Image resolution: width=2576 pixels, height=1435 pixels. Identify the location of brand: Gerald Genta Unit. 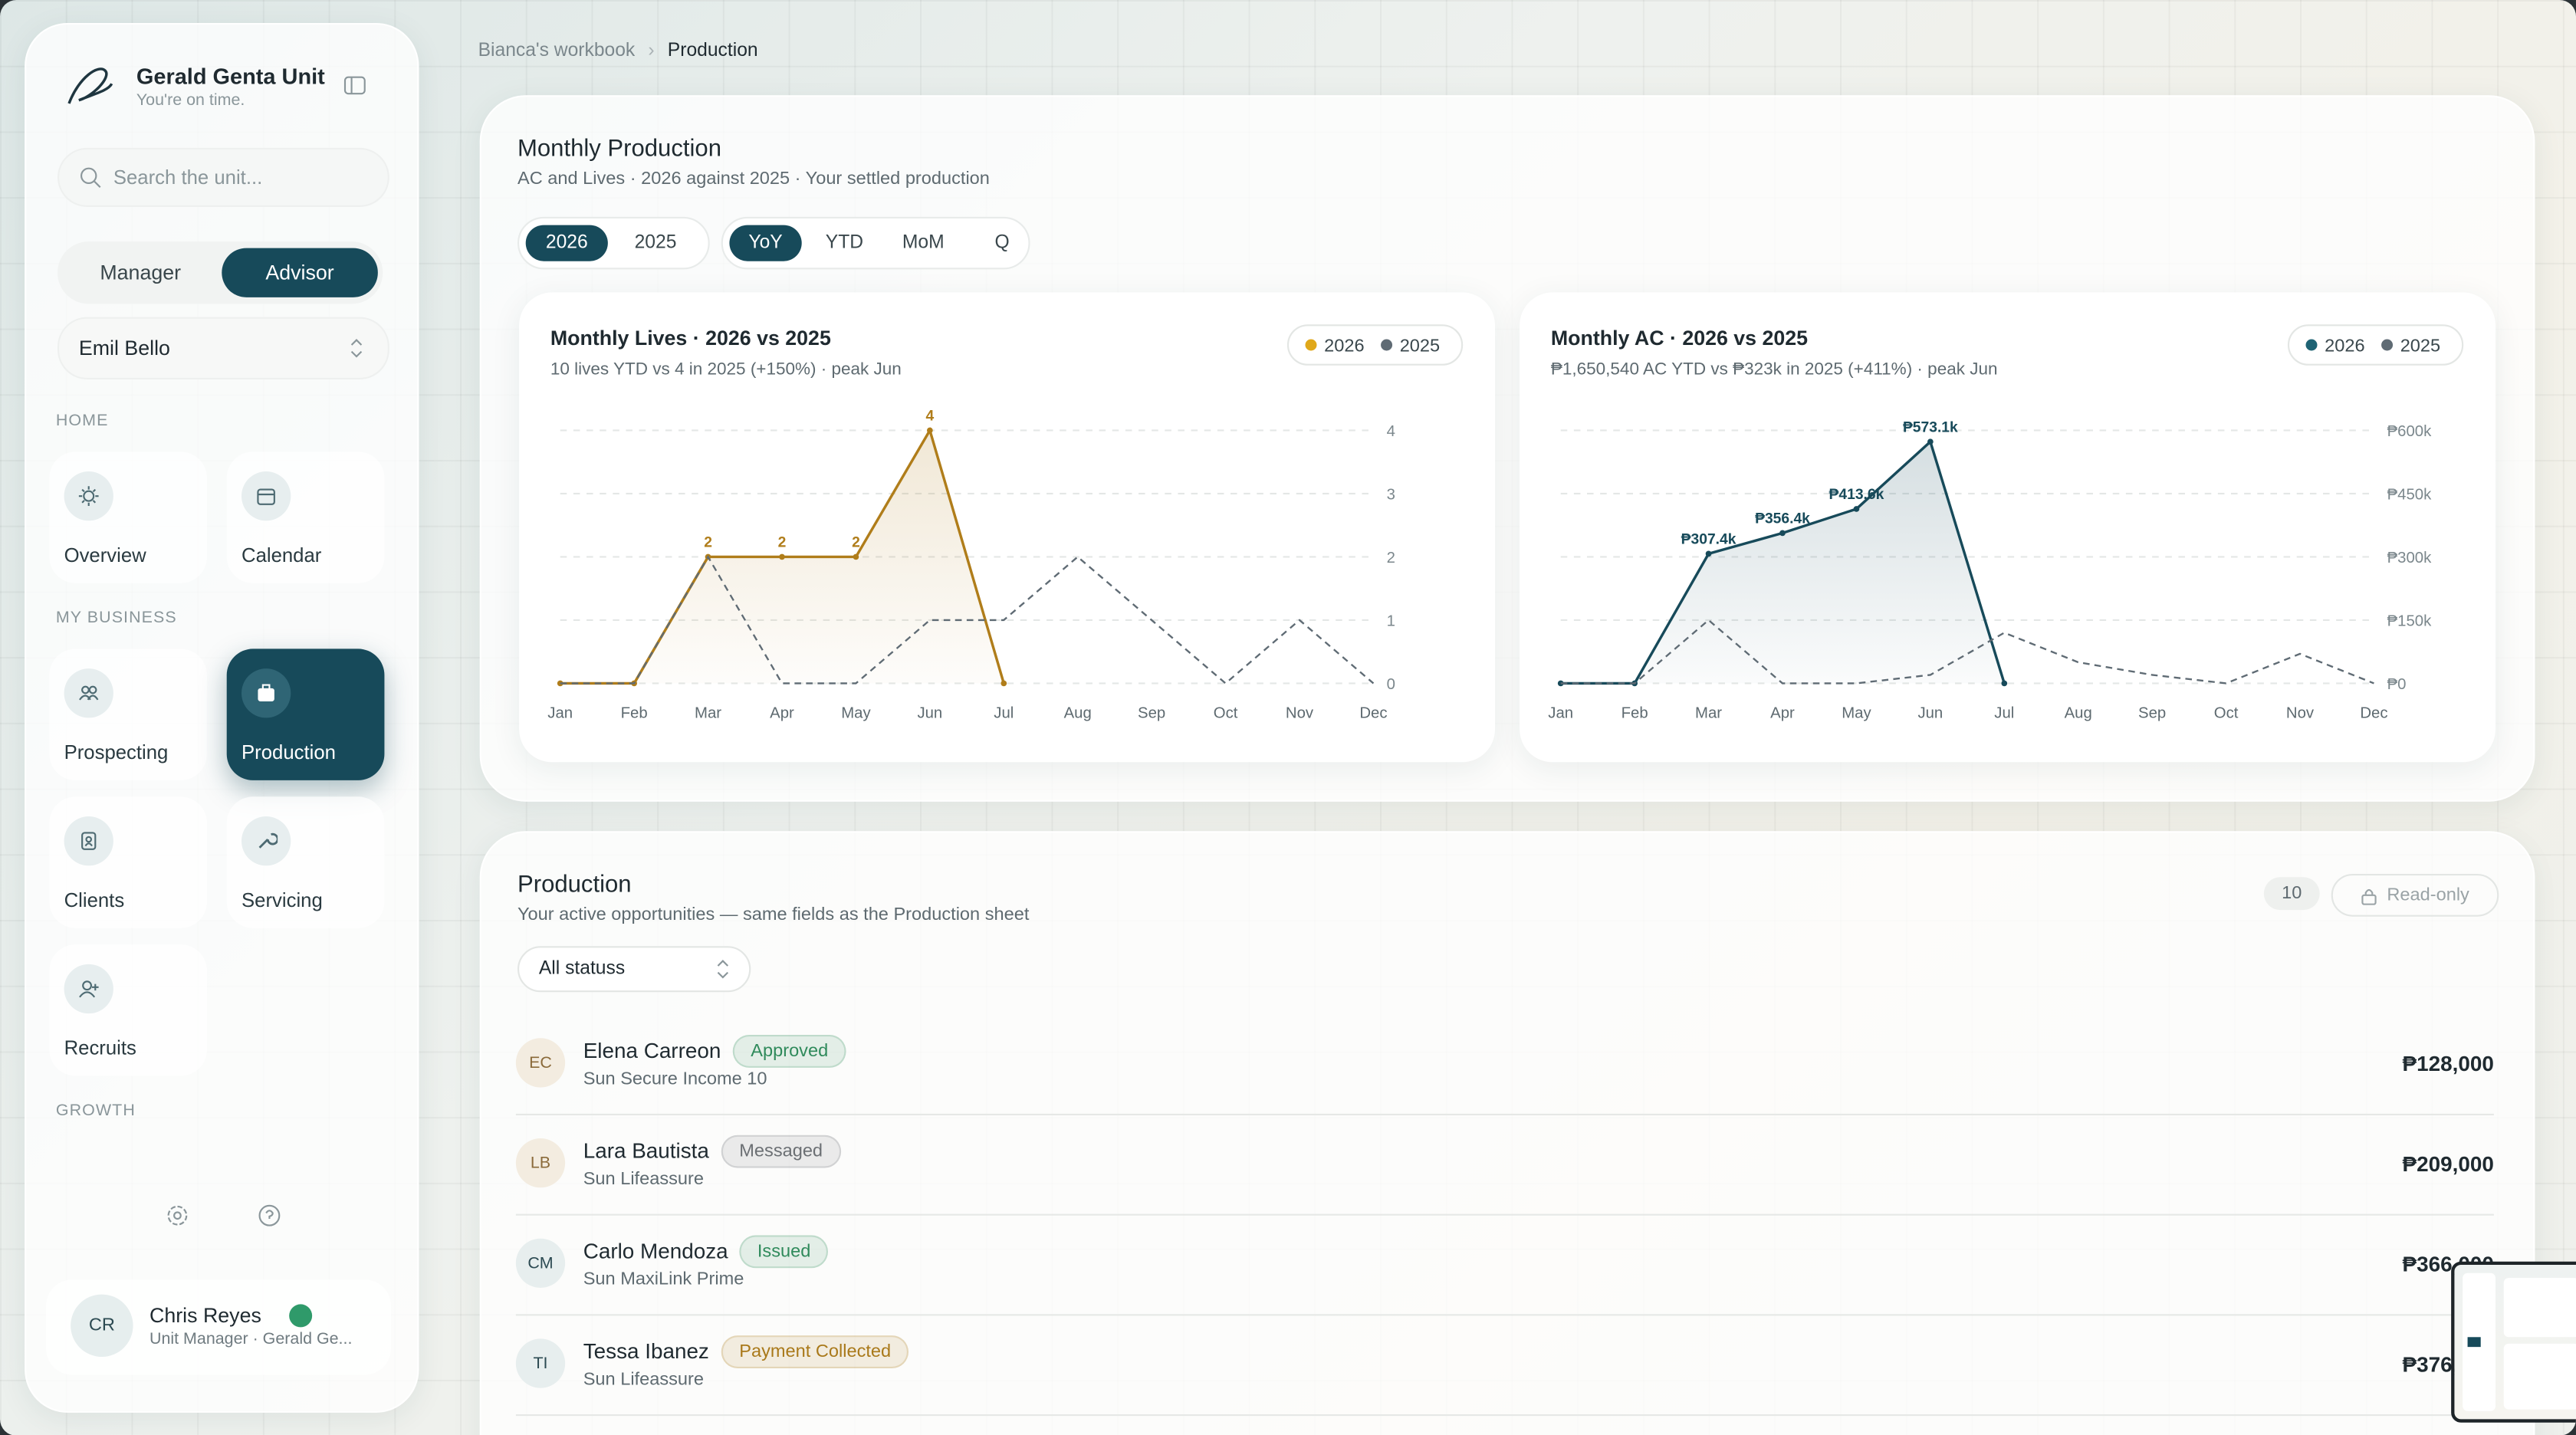
(231, 76).